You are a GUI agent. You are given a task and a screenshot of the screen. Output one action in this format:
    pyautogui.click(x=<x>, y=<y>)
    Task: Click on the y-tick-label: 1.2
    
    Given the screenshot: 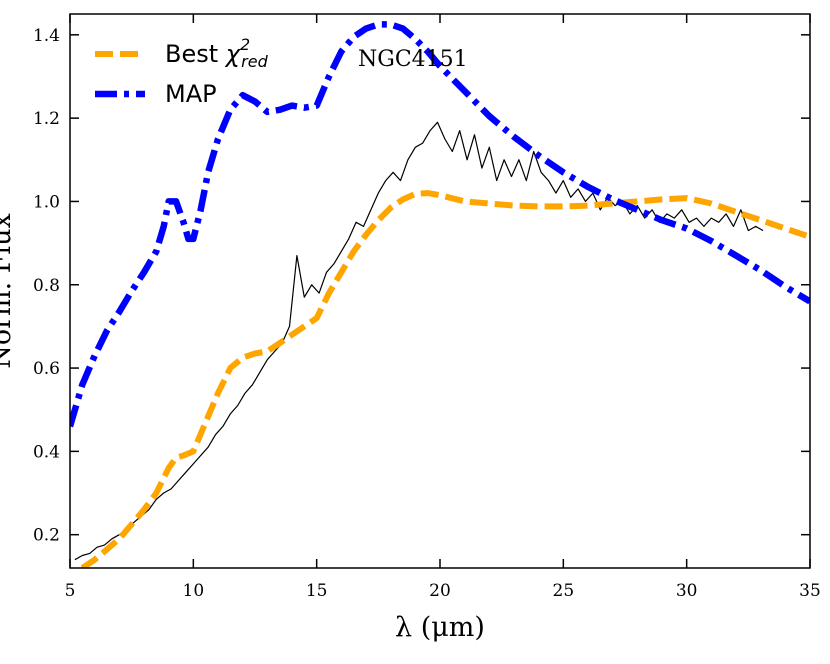 What is the action you would take?
    pyautogui.click(x=46, y=119)
    